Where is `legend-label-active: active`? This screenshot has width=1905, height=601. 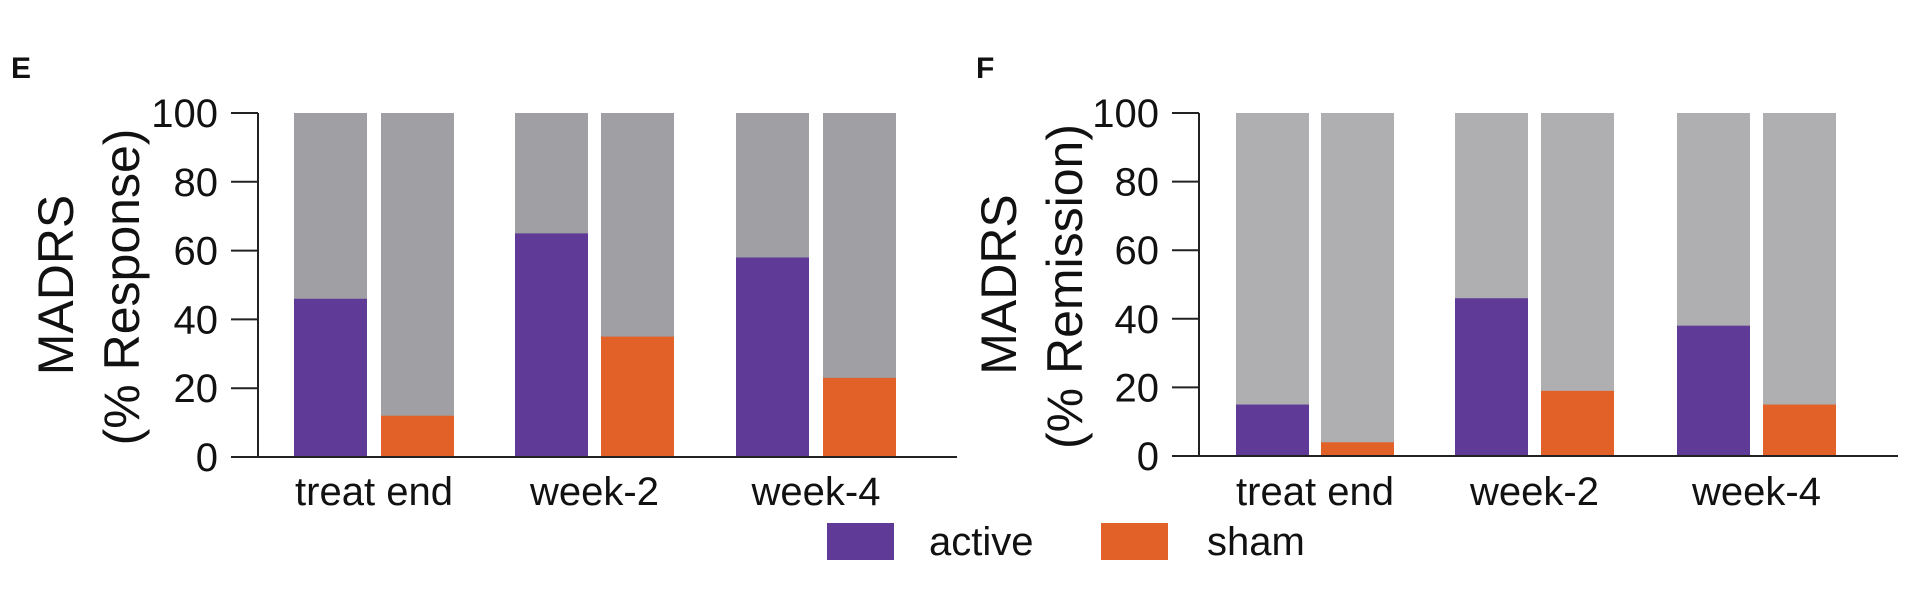
legend-label-active: active is located at coordinates (981, 542).